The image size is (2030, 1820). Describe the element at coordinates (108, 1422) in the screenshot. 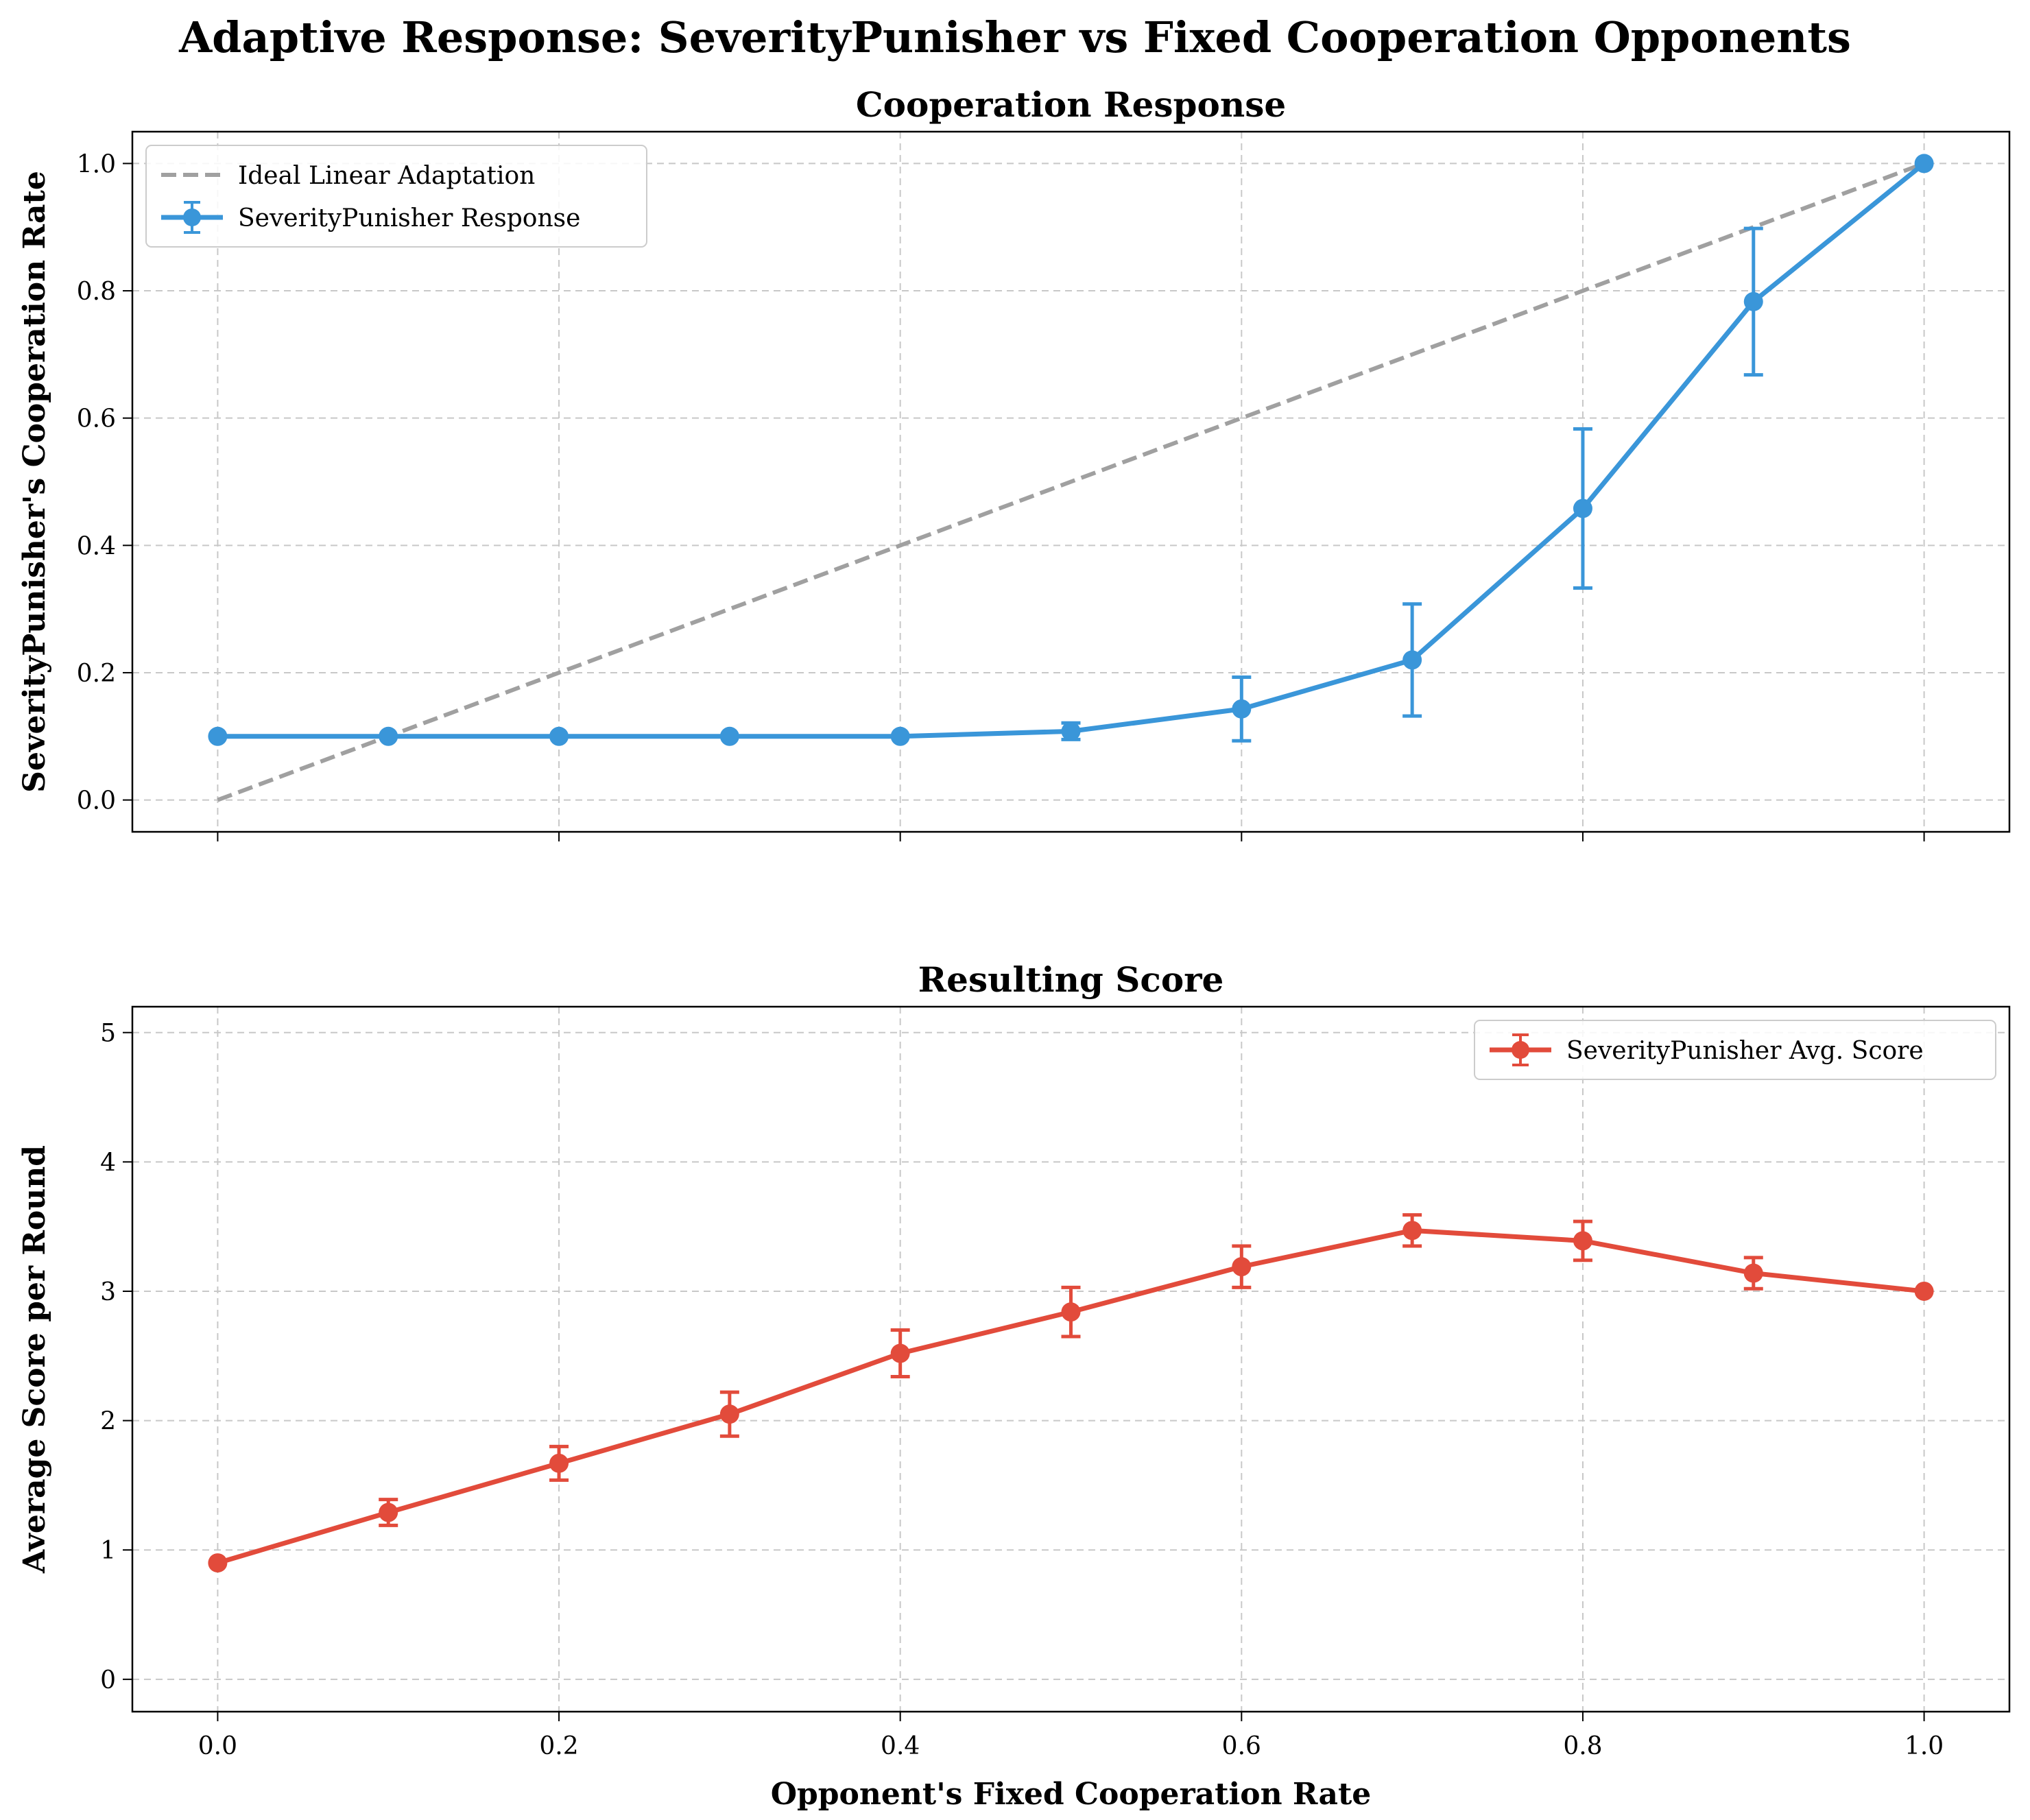

I see `y-tick-label: 2` at that location.